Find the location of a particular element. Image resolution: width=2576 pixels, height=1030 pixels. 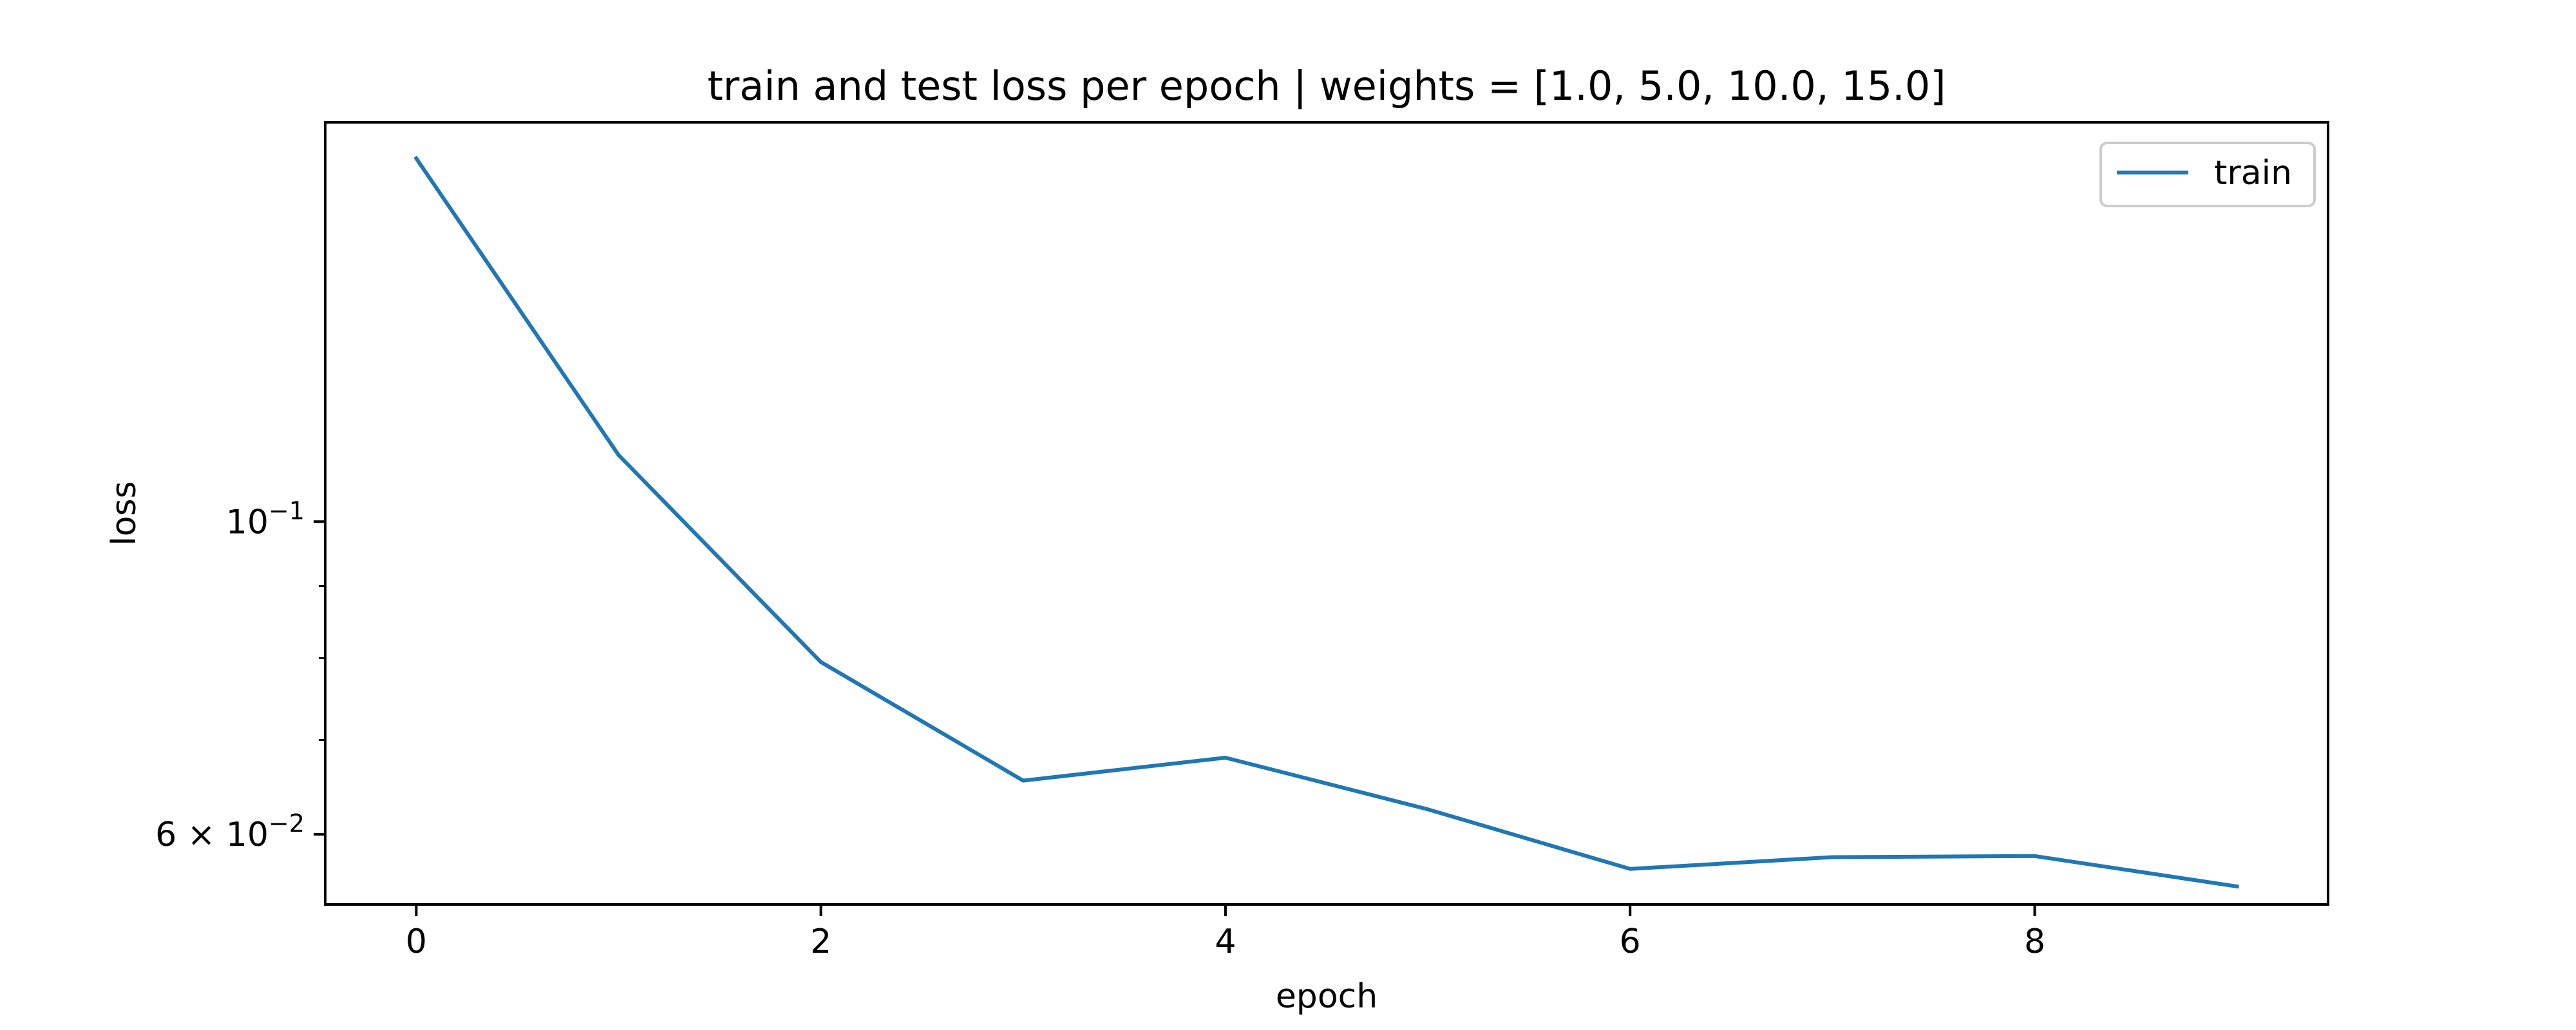

y-axis-label: loss is located at coordinates (124, 513).